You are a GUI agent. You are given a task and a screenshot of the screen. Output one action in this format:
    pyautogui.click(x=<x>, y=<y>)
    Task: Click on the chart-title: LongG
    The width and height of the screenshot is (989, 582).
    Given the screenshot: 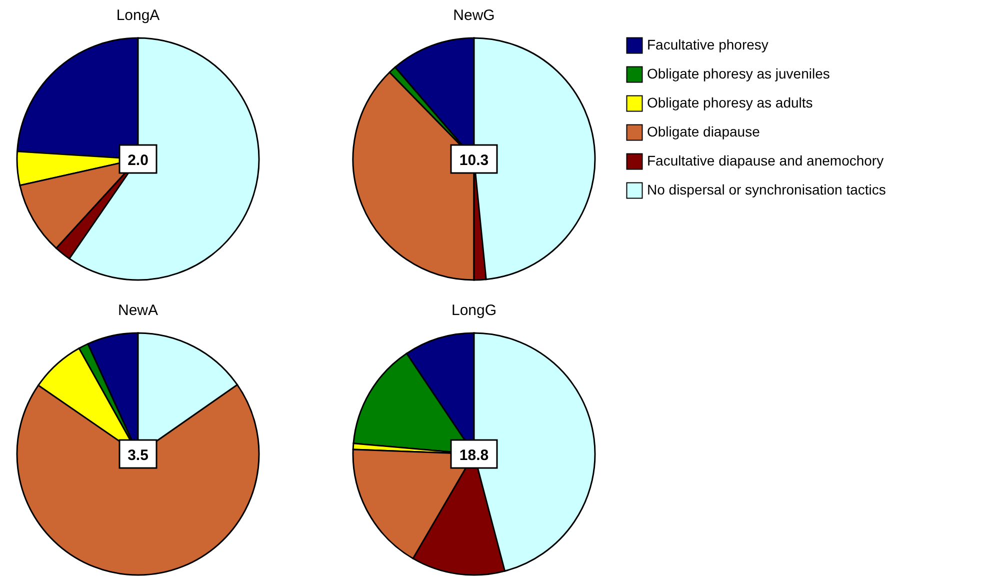 What is the action you would take?
    pyautogui.click(x=474, y=310)
    